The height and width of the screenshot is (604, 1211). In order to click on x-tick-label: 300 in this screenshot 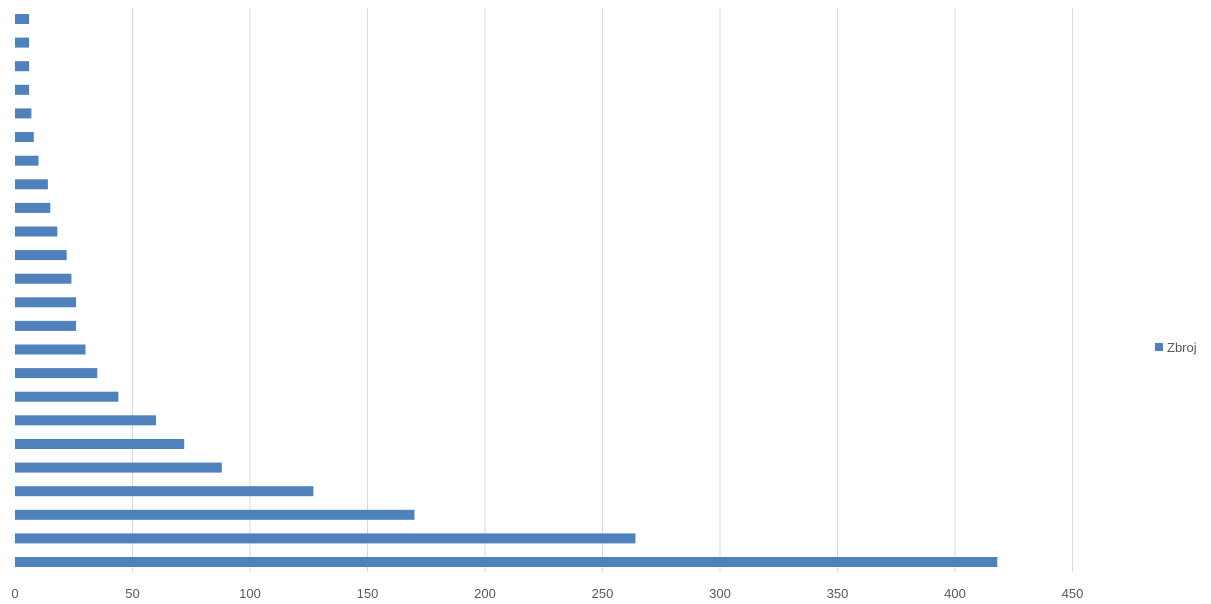, I will do `click(720, 593)`.